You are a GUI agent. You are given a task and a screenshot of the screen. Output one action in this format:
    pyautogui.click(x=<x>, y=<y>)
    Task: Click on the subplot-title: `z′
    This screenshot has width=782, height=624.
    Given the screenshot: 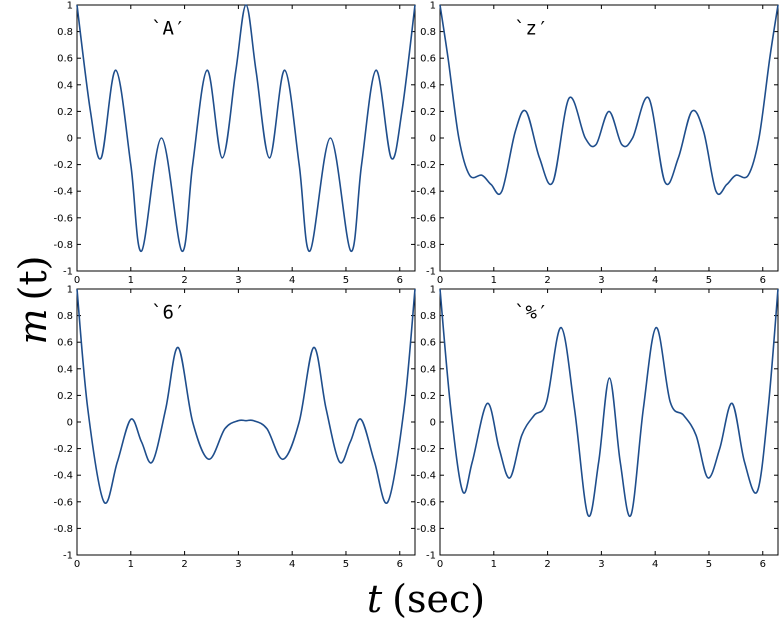 What is the action you would take?
    pyautogui.click(x=531, y=28)
    